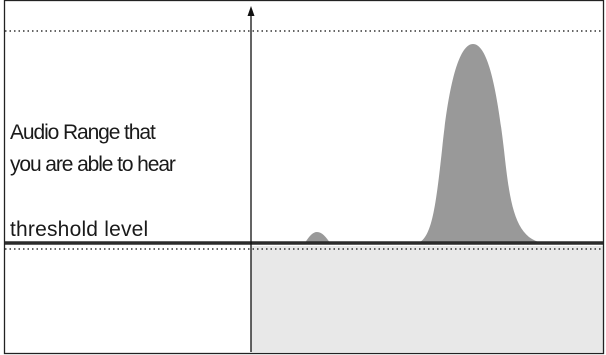 This screenshot has height=355, width=606. What do you see at coordinates (93, 164) in the screenshot?
I see `audio-range-label-line-2: you are able to hear` at bounding box center [93, 164].